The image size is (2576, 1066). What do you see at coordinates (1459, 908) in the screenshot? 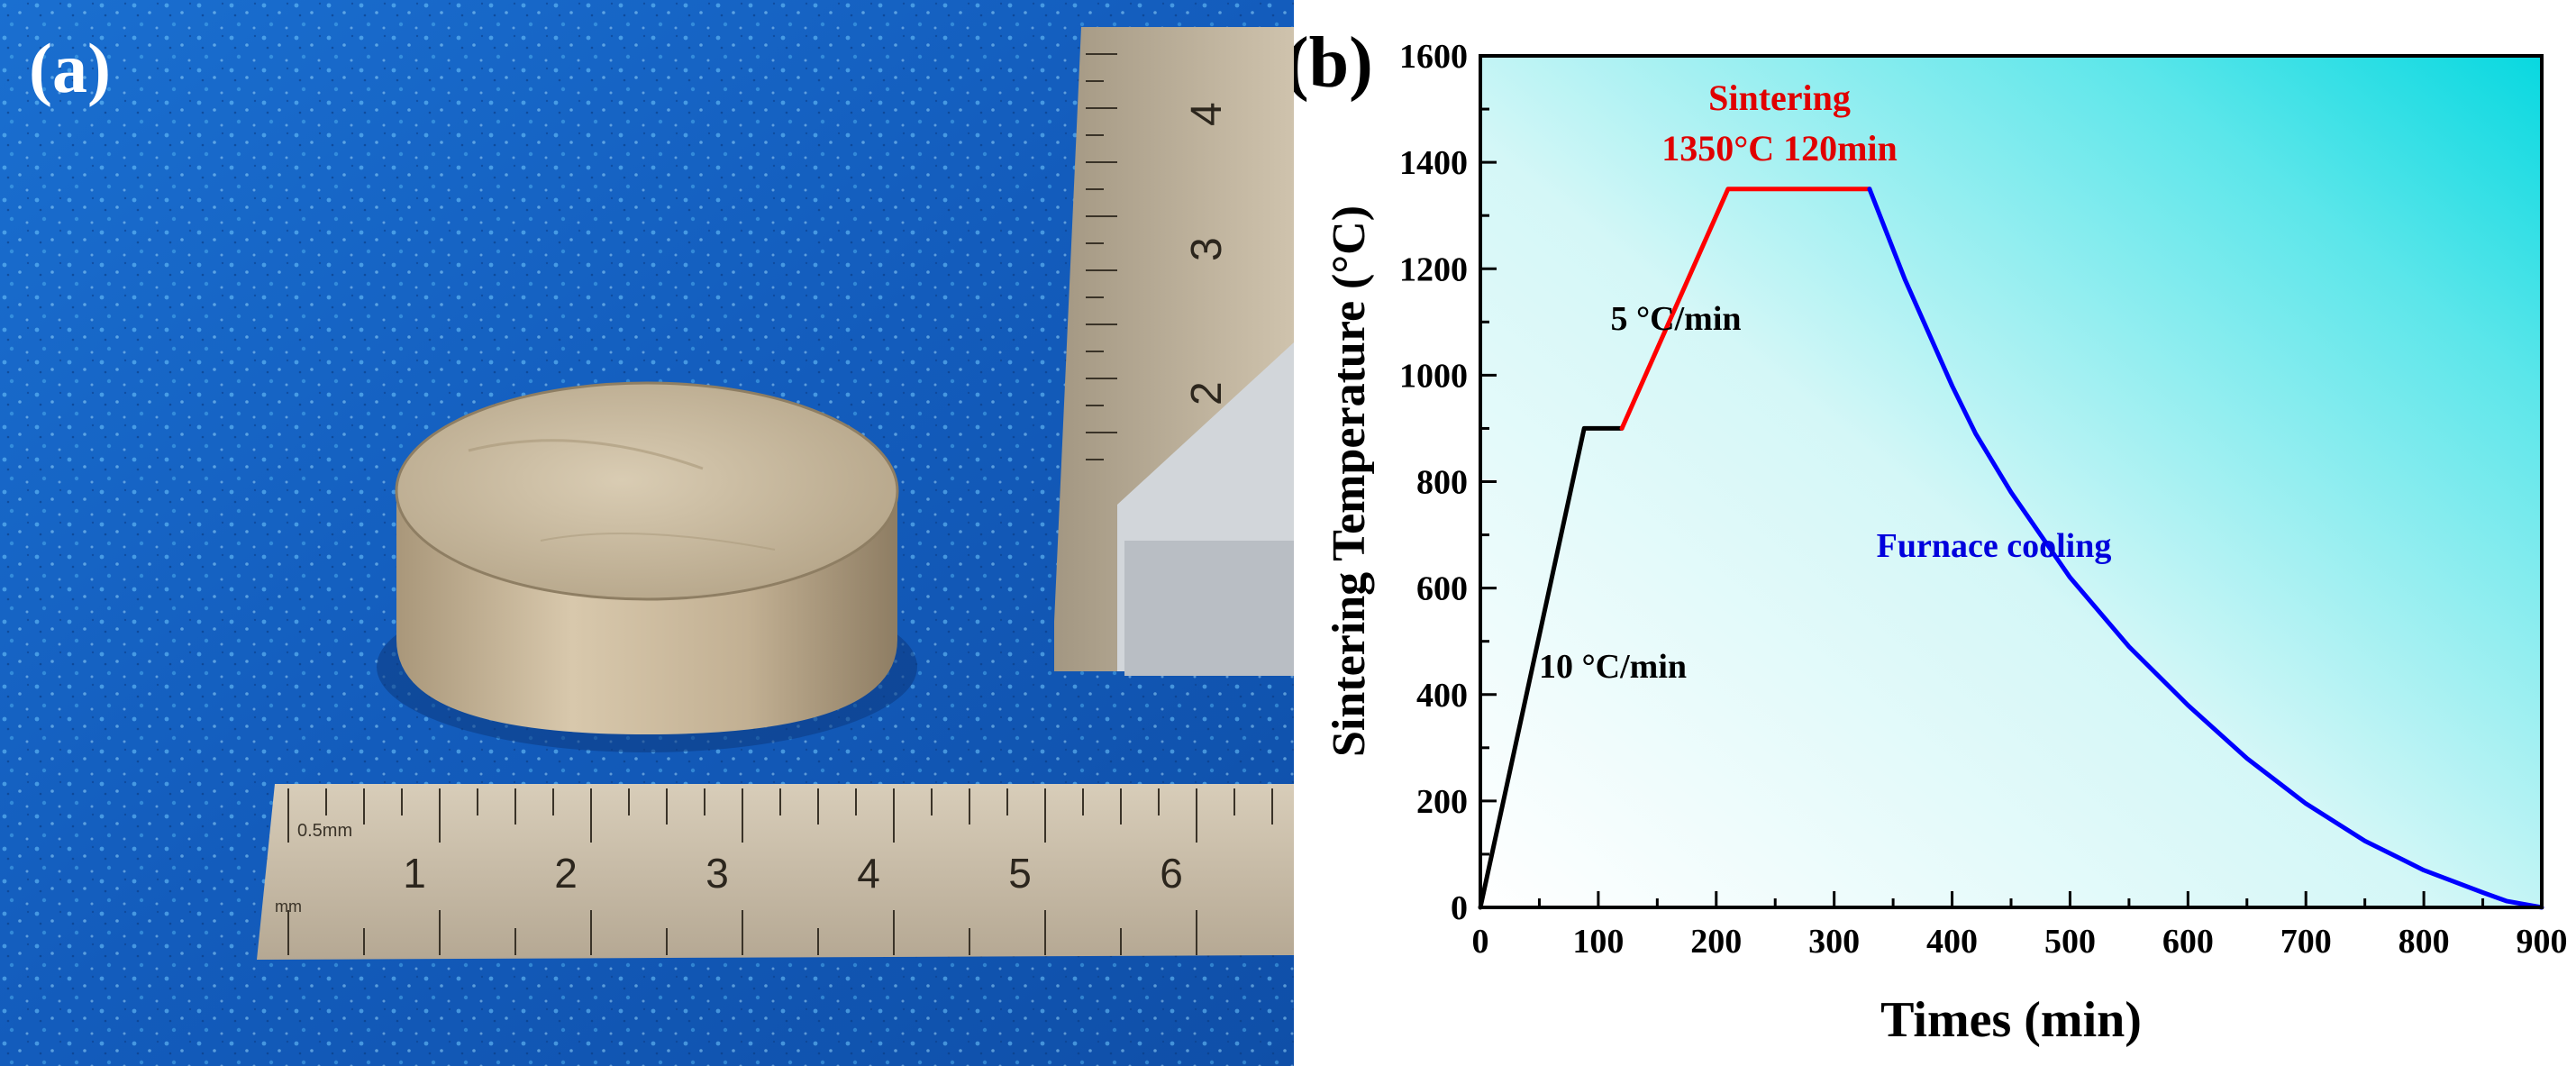
I see `y-tick-label: 0` at bounding box center [1459, 908].